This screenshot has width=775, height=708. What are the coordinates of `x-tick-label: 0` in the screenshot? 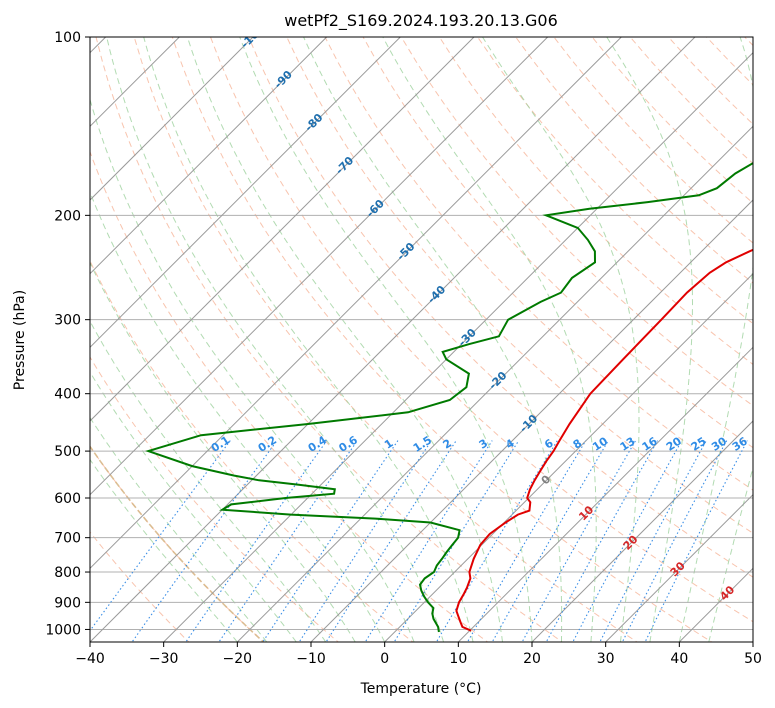 It's located at (384, 659).